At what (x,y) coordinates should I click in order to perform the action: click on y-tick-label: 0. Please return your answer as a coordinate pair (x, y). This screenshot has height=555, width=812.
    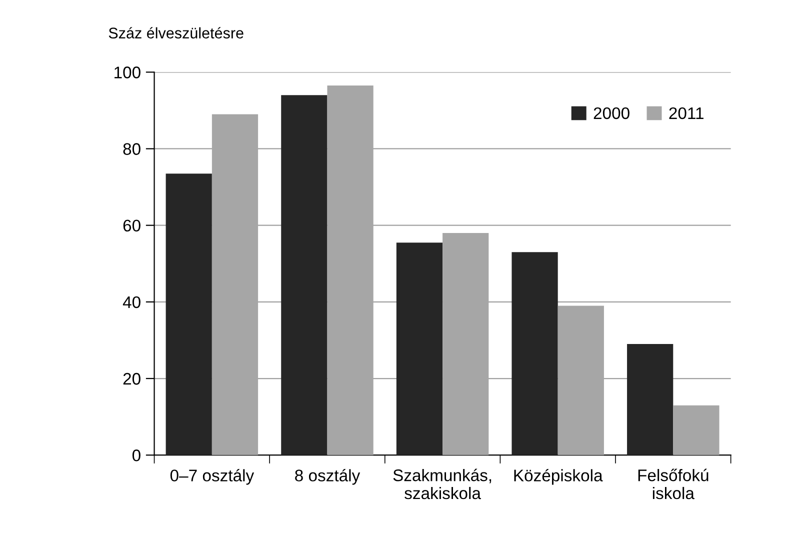
    Looking at the image, I should click on (136, 456).